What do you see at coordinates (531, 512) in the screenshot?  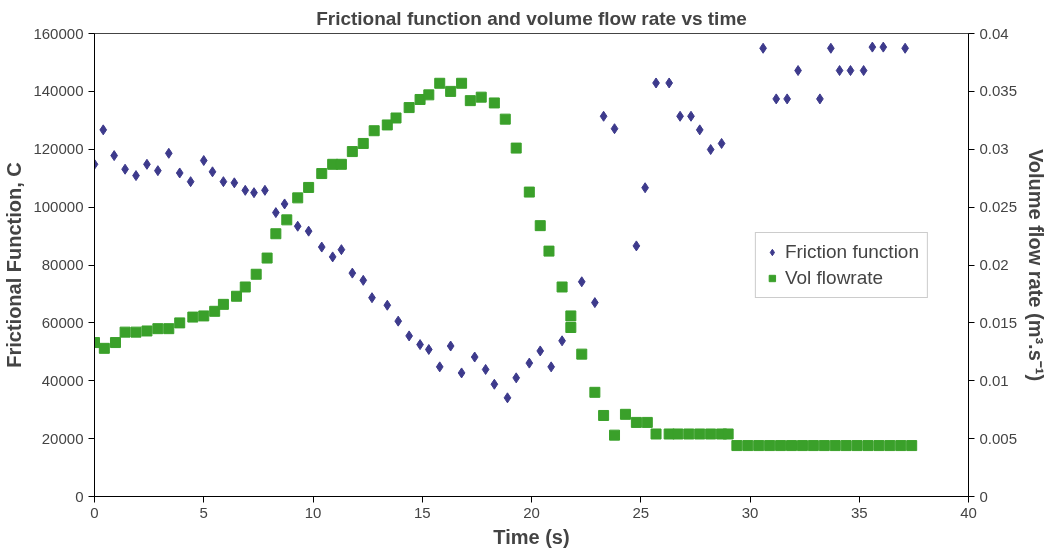 I see `x-tick-label: 20` at bounding box center [531, 512].